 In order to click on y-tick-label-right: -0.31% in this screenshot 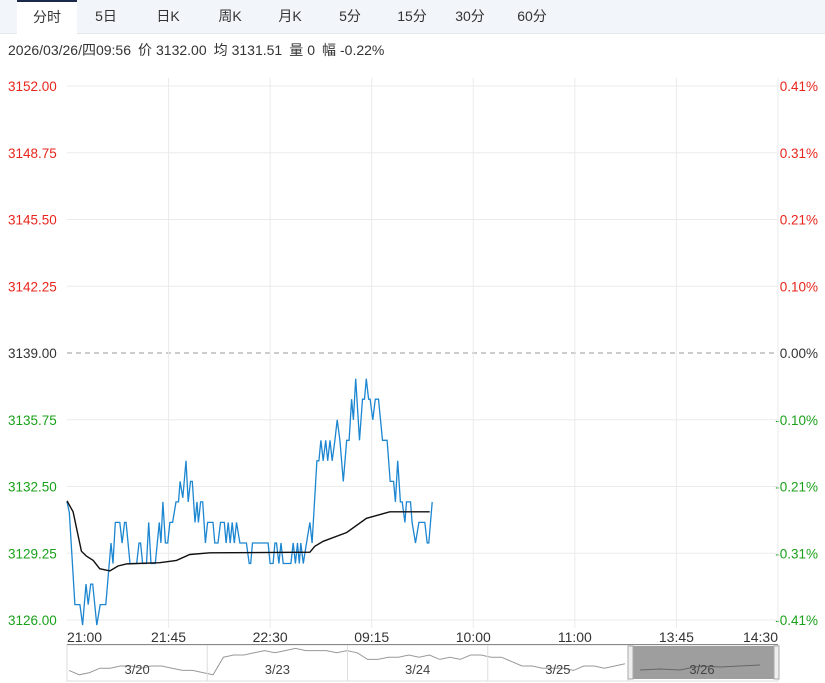, I will do `click(796, 553)`.